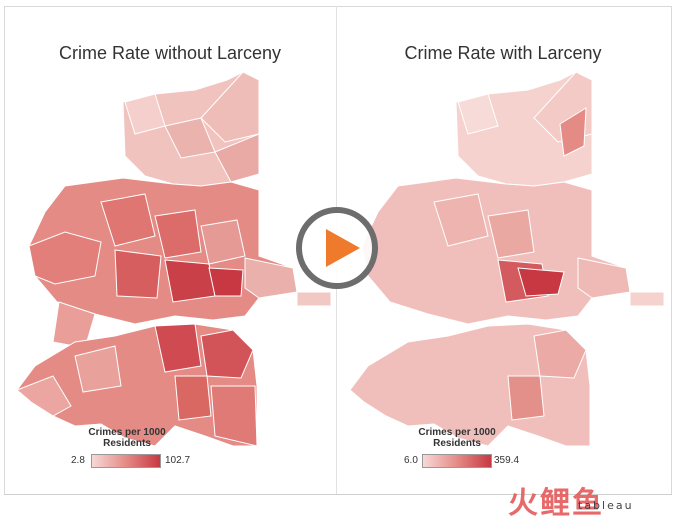 This screenshot has height=522, width=676. Describe the element at coordinates (503, 53) in the screenshot. I see `map-title: Crime Rate with Larceny` at that location.